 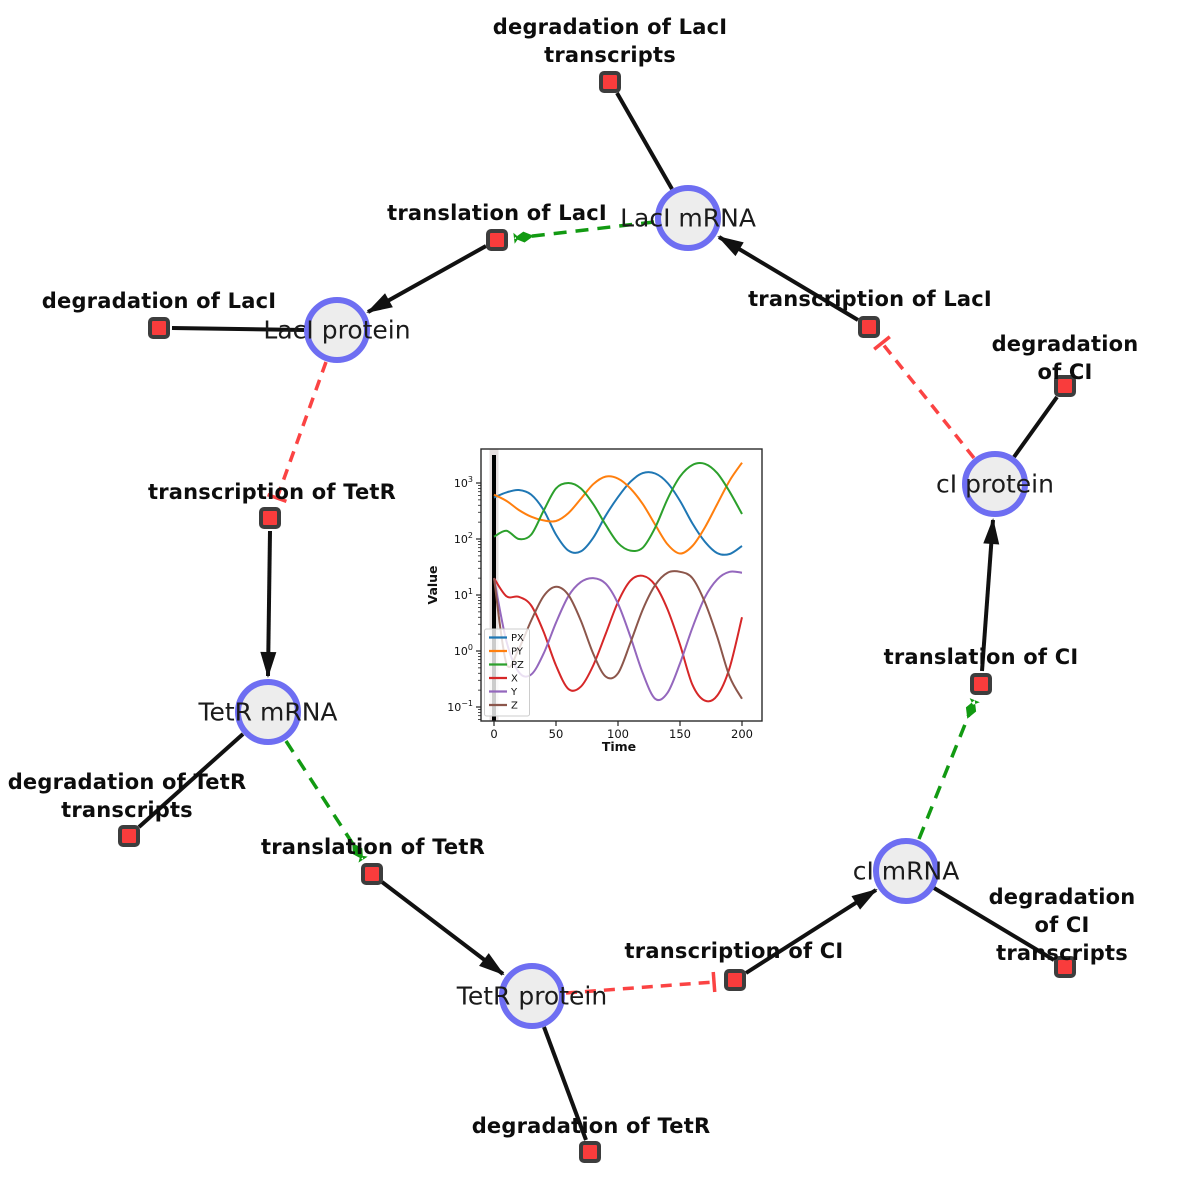 I want to click on edge-ci-mrna-degradation, so click(x=994, y=924).